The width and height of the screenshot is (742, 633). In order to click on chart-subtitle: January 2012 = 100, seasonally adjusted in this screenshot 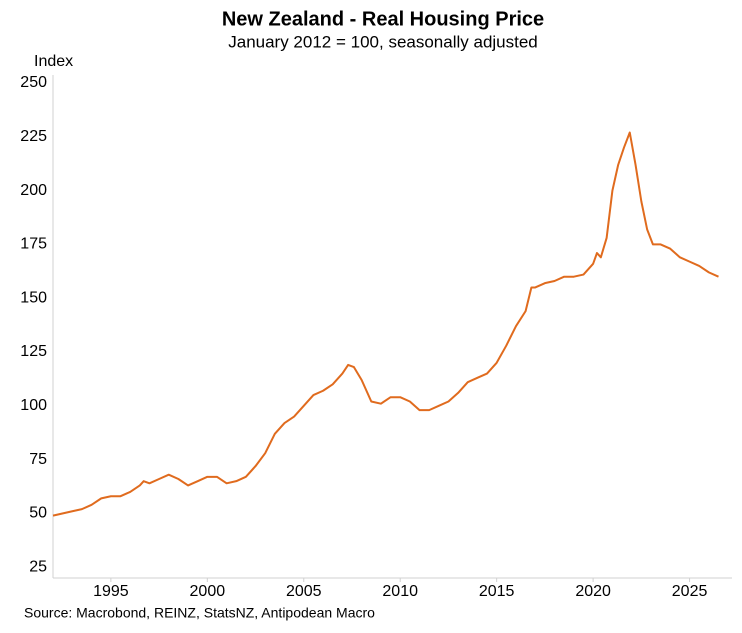, I will do `click(383, 41)`.